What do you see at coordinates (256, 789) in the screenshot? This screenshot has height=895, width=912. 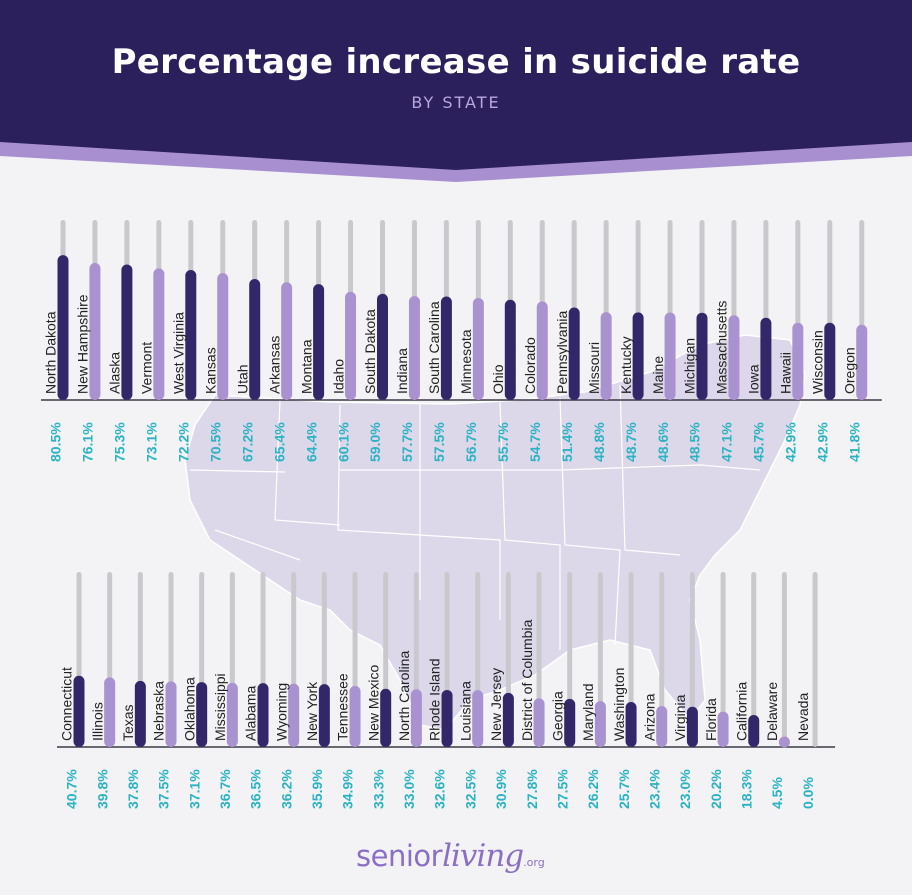 I see `value-label: 36.5%` at bounding box center [256, 789].